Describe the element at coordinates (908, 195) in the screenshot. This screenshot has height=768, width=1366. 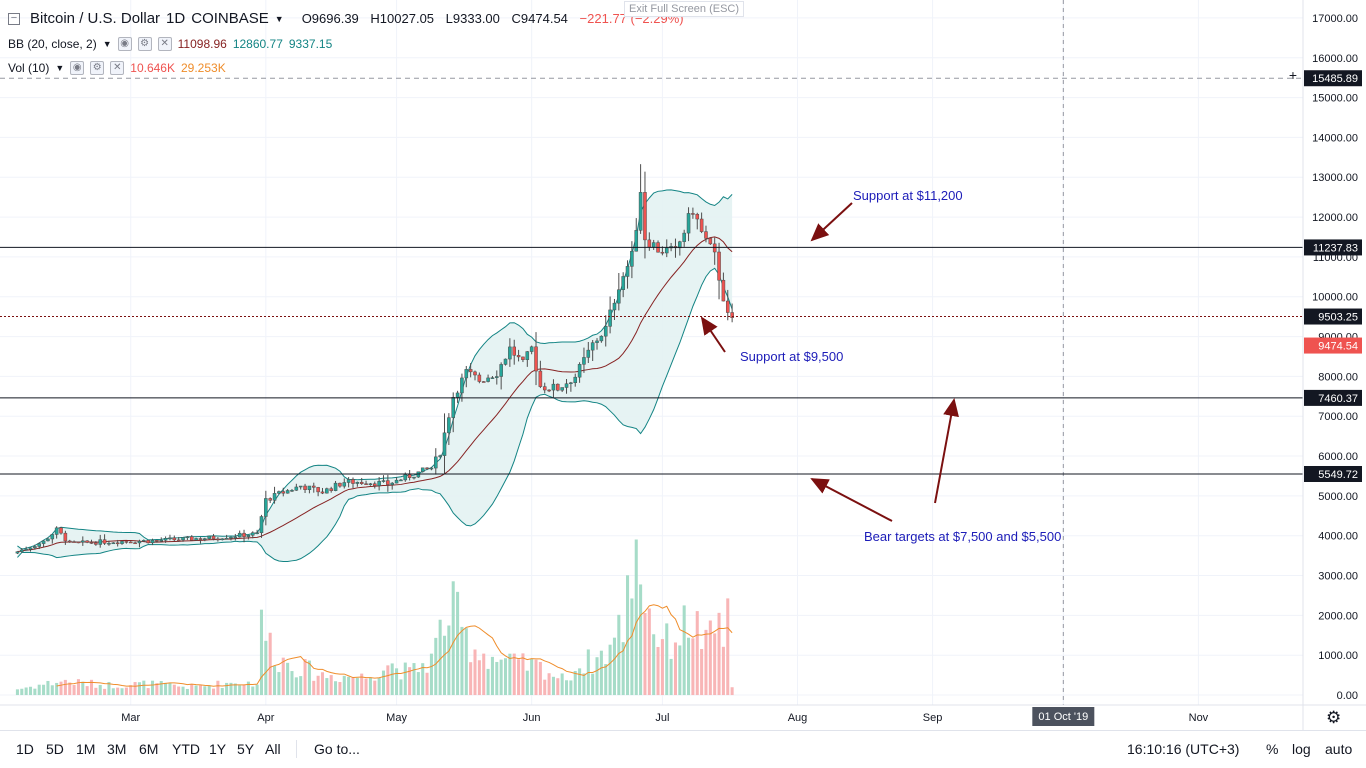
I see `annotation-support-11200: Support at $11,200` at that location.